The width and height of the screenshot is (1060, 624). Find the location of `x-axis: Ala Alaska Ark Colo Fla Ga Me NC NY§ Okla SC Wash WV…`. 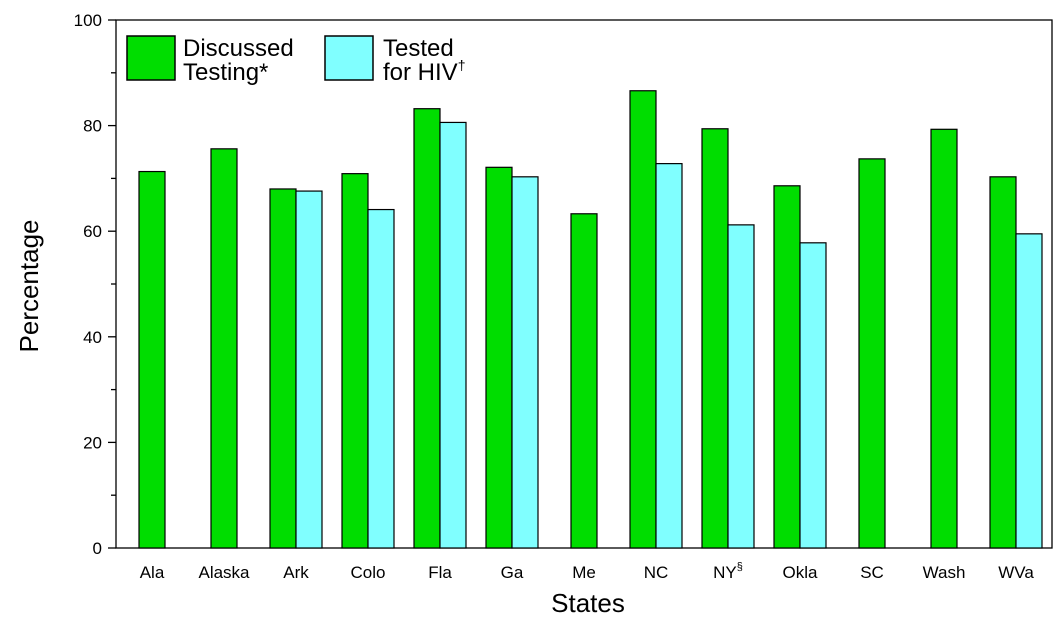

x-axis: Ala Alaska Ark Colo Fla Ga Me NC NY§ Okla SC Wash WV… is located at coordinates (587, 571).